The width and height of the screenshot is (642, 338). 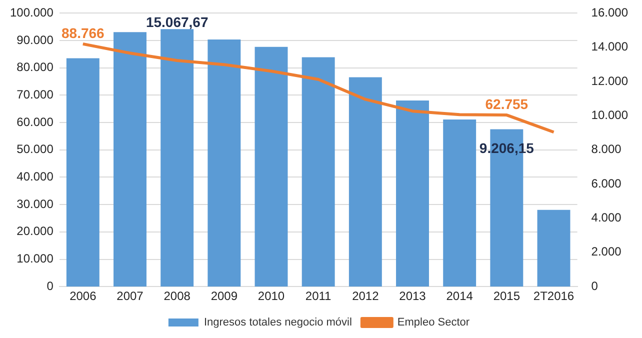 I want to click on x-tick-label: 2007, so click(x=130, y=296).